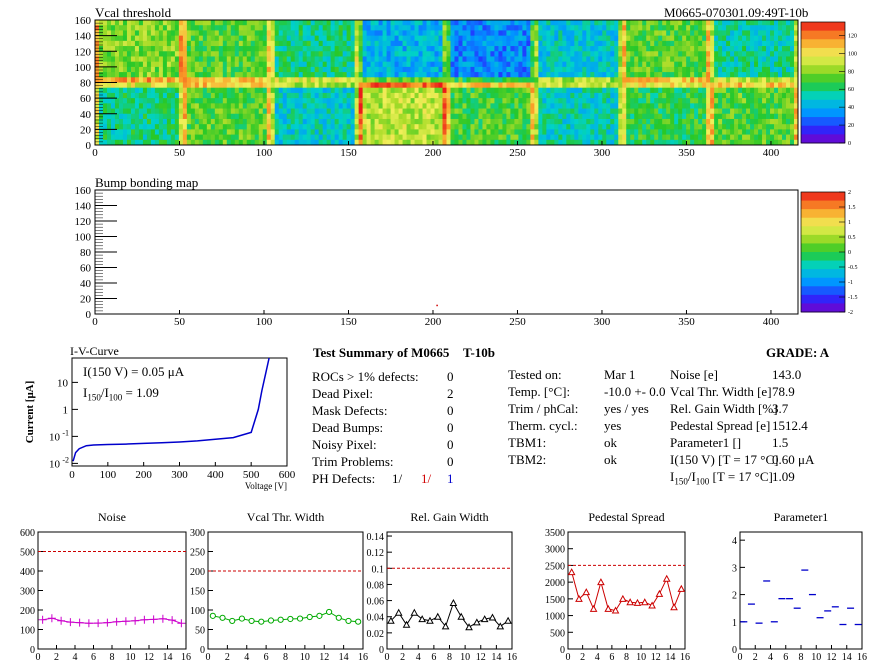 This screenshot has height=672, width=896. What do you see at coordinates (135, 620) in the screenshot?
I see `roc-point` at bounding box center [135, 620].